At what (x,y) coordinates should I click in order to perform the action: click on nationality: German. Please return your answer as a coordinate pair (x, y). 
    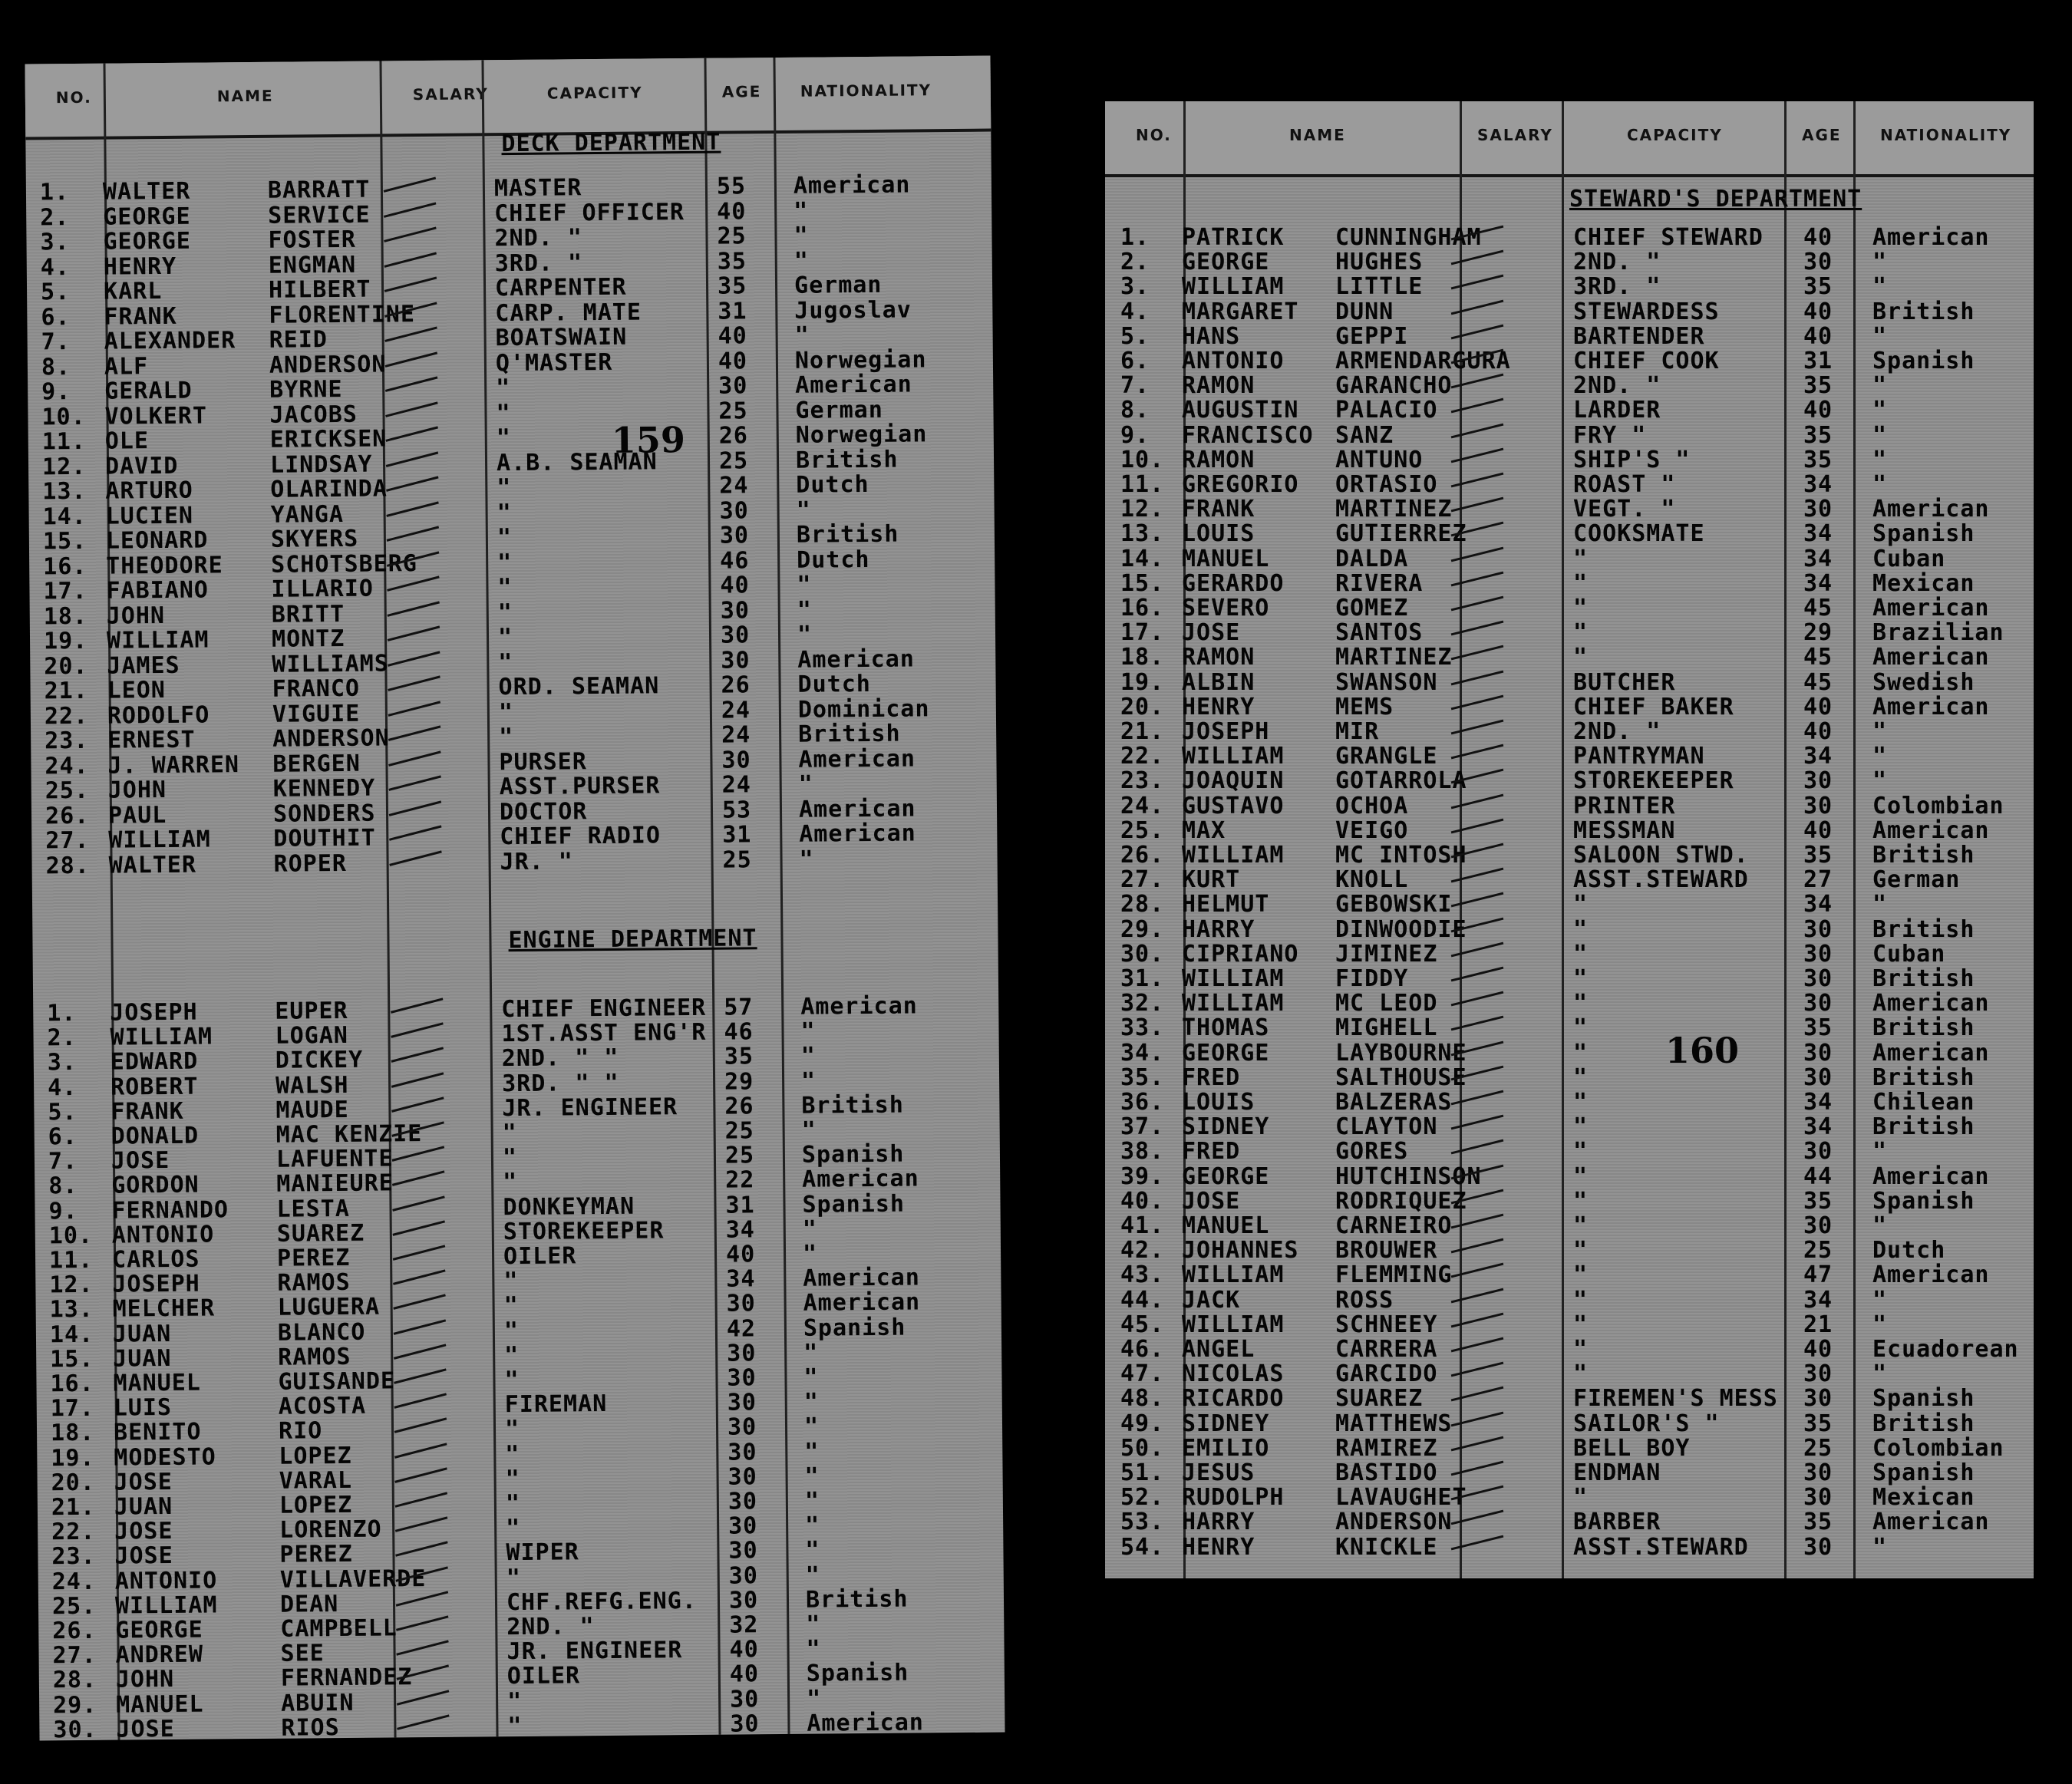
    Looking at the image, I should click on (838, 285).